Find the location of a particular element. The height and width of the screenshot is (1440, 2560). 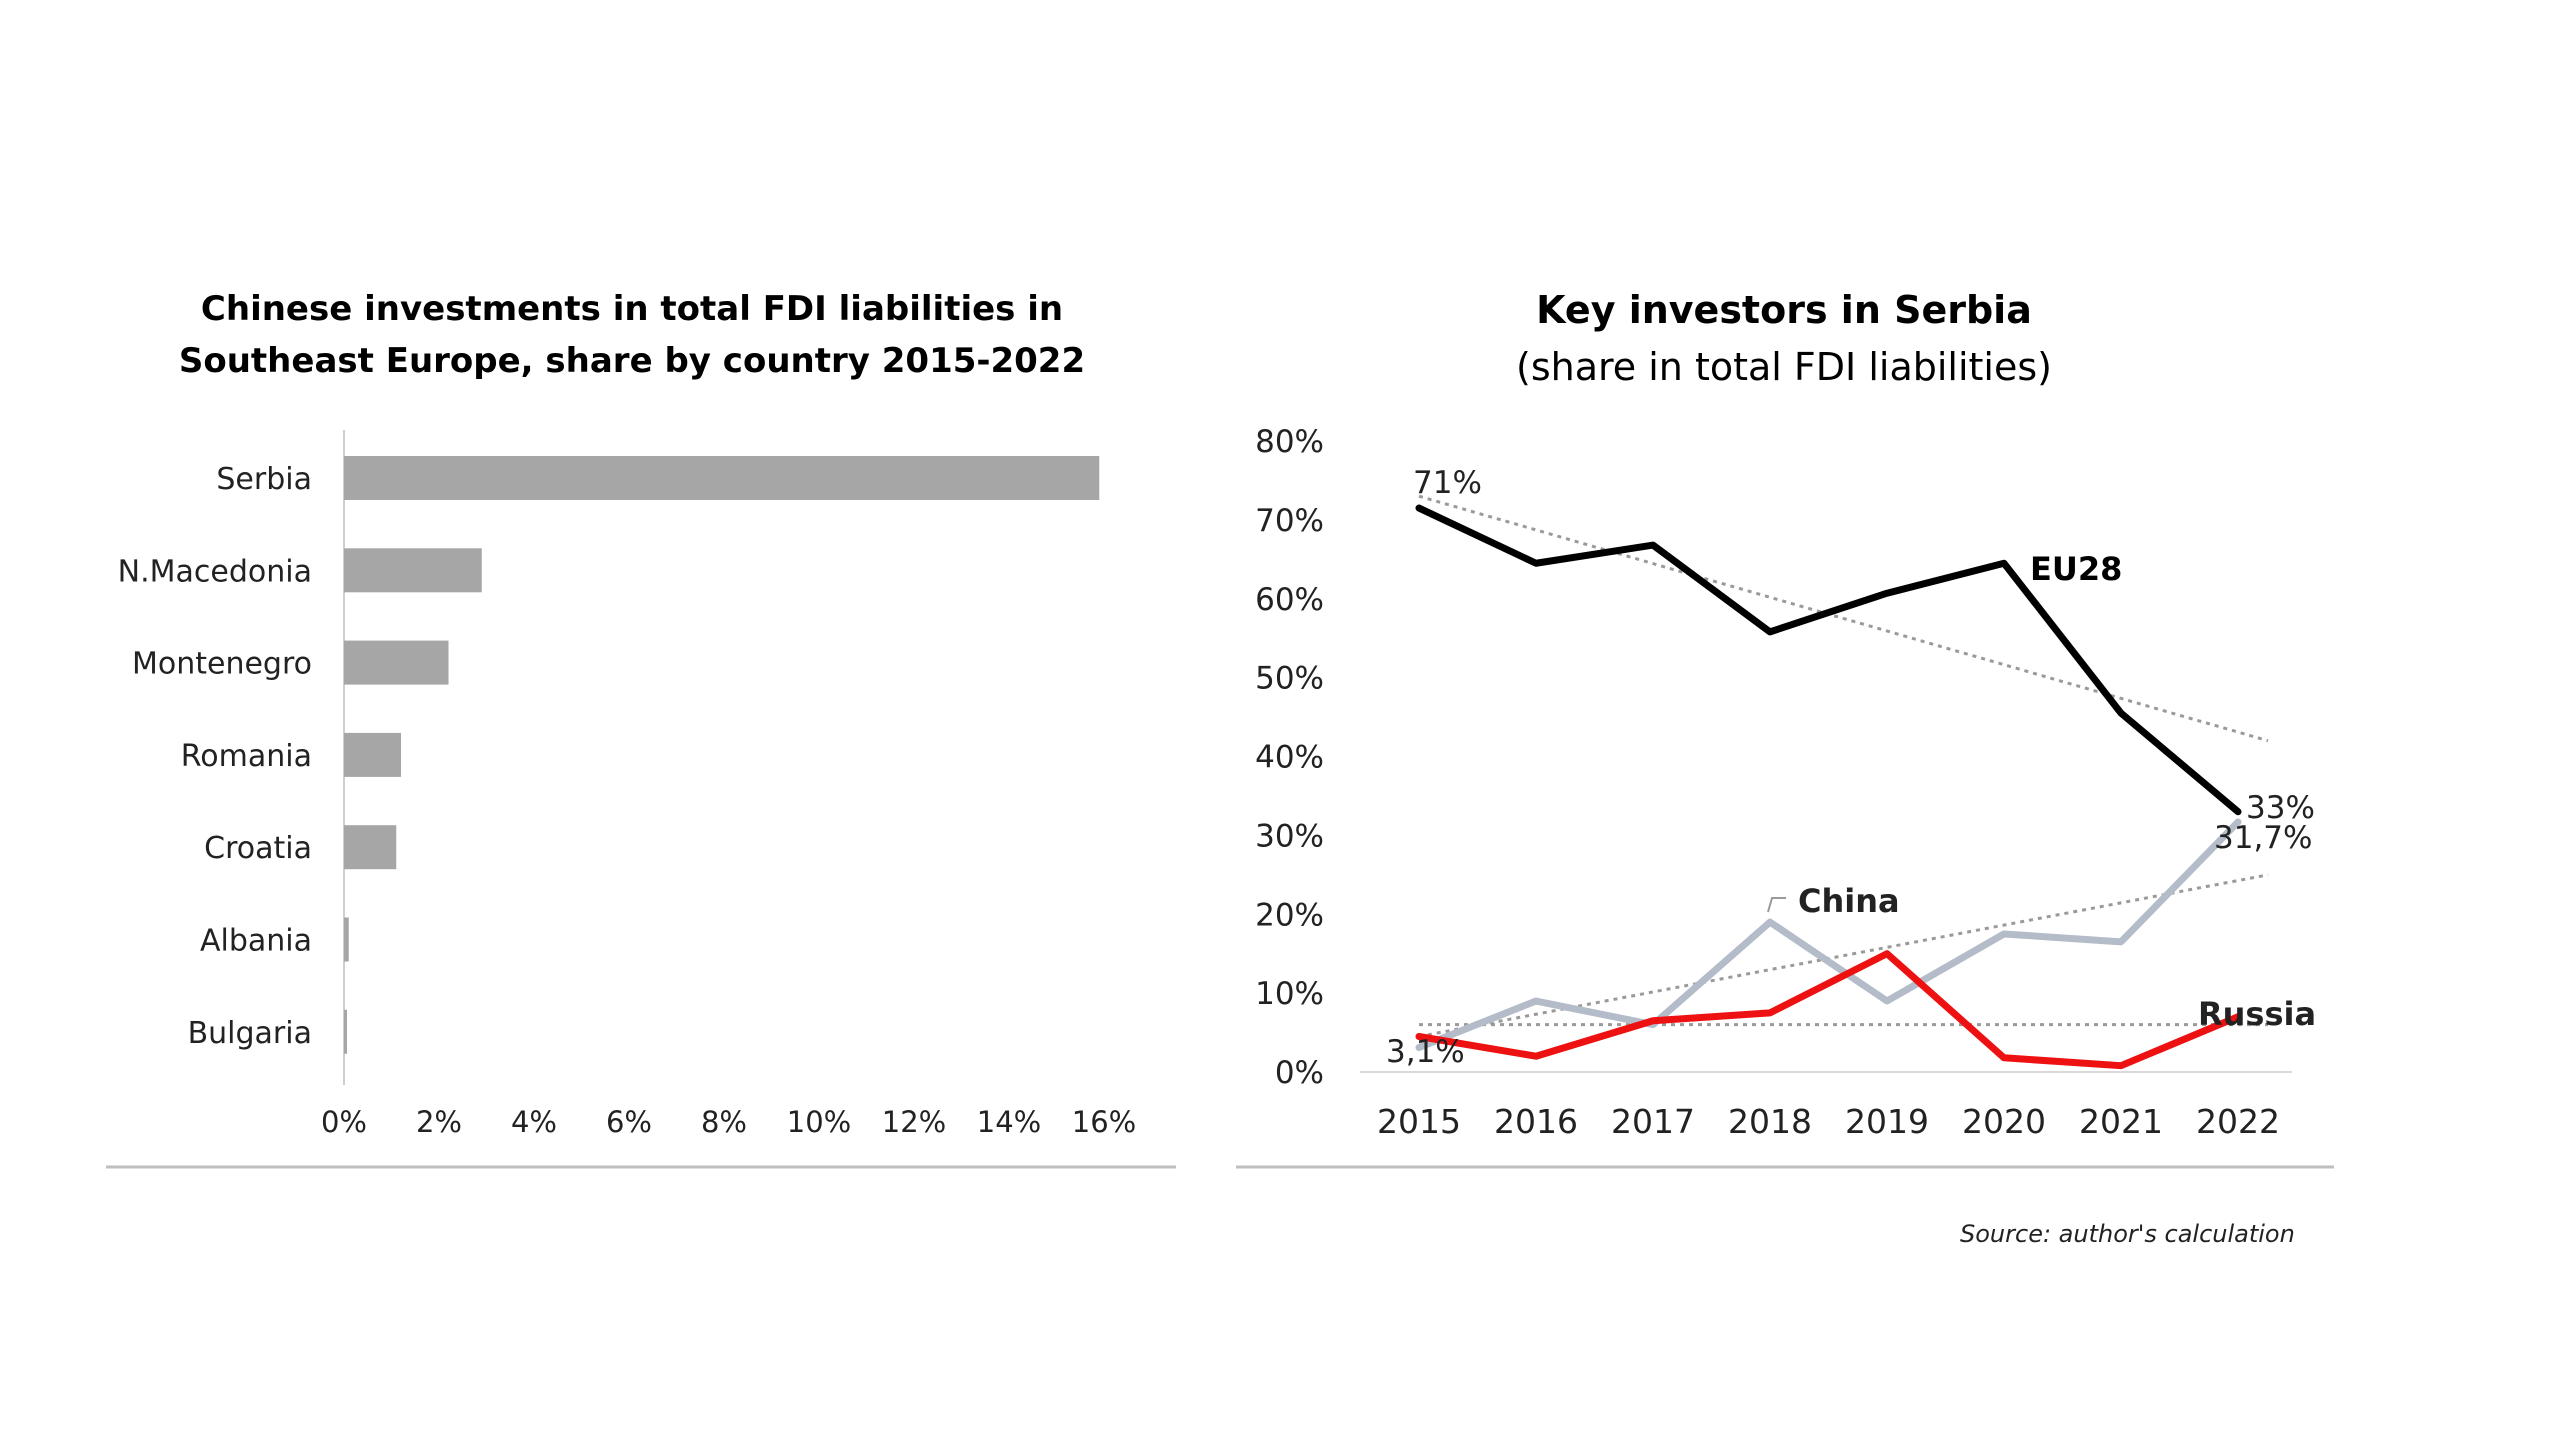

bar-x-tick-label: 12% is located at coordinates (914, 1122).